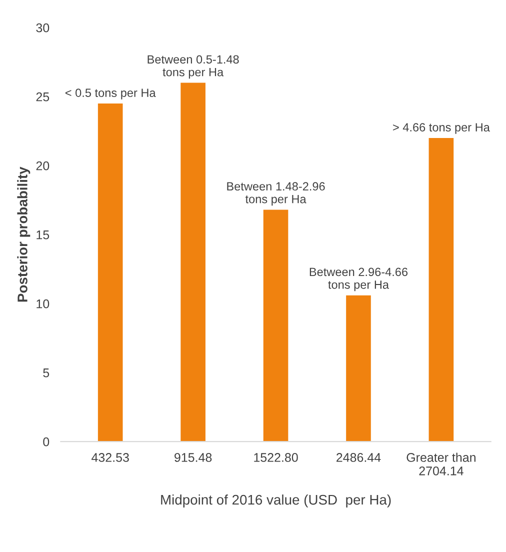  What do you see at coordinates (23, 234) in the screenshot?
I see `y-axis-title: Posterior probability` at bounding box center [23, 234].